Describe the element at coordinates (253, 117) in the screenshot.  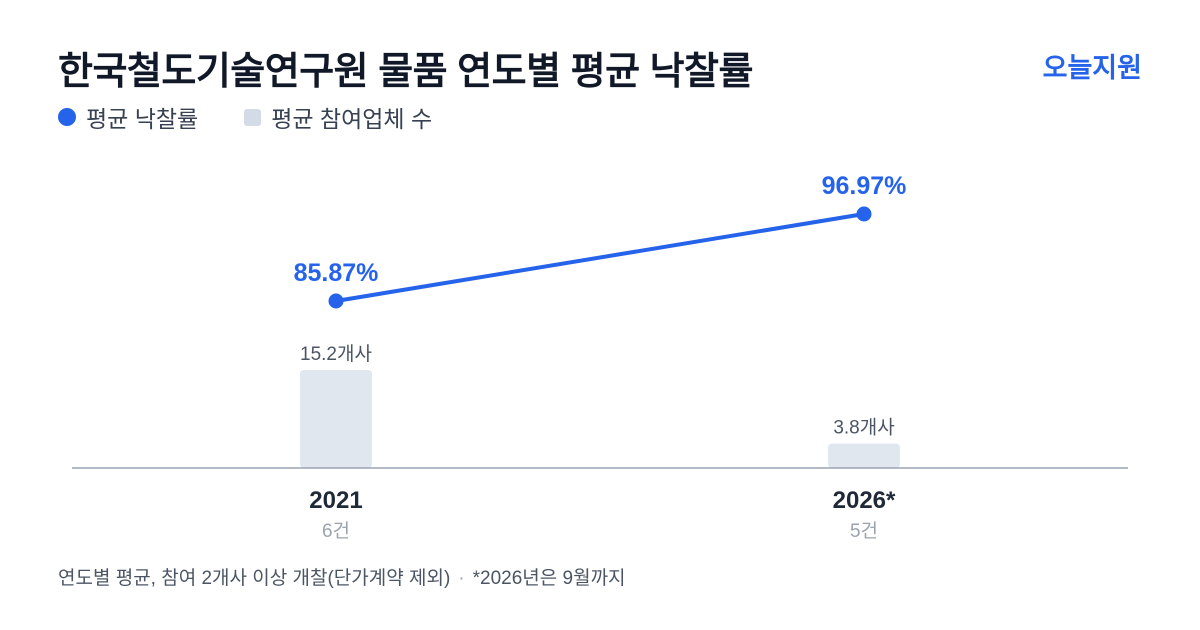
I see `legend-square-icon` at that location.